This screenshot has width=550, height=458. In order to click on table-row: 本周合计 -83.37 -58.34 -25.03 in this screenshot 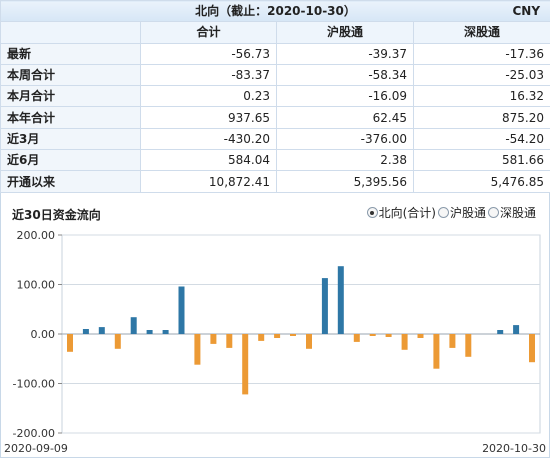, I will do `click(275, 75)`.